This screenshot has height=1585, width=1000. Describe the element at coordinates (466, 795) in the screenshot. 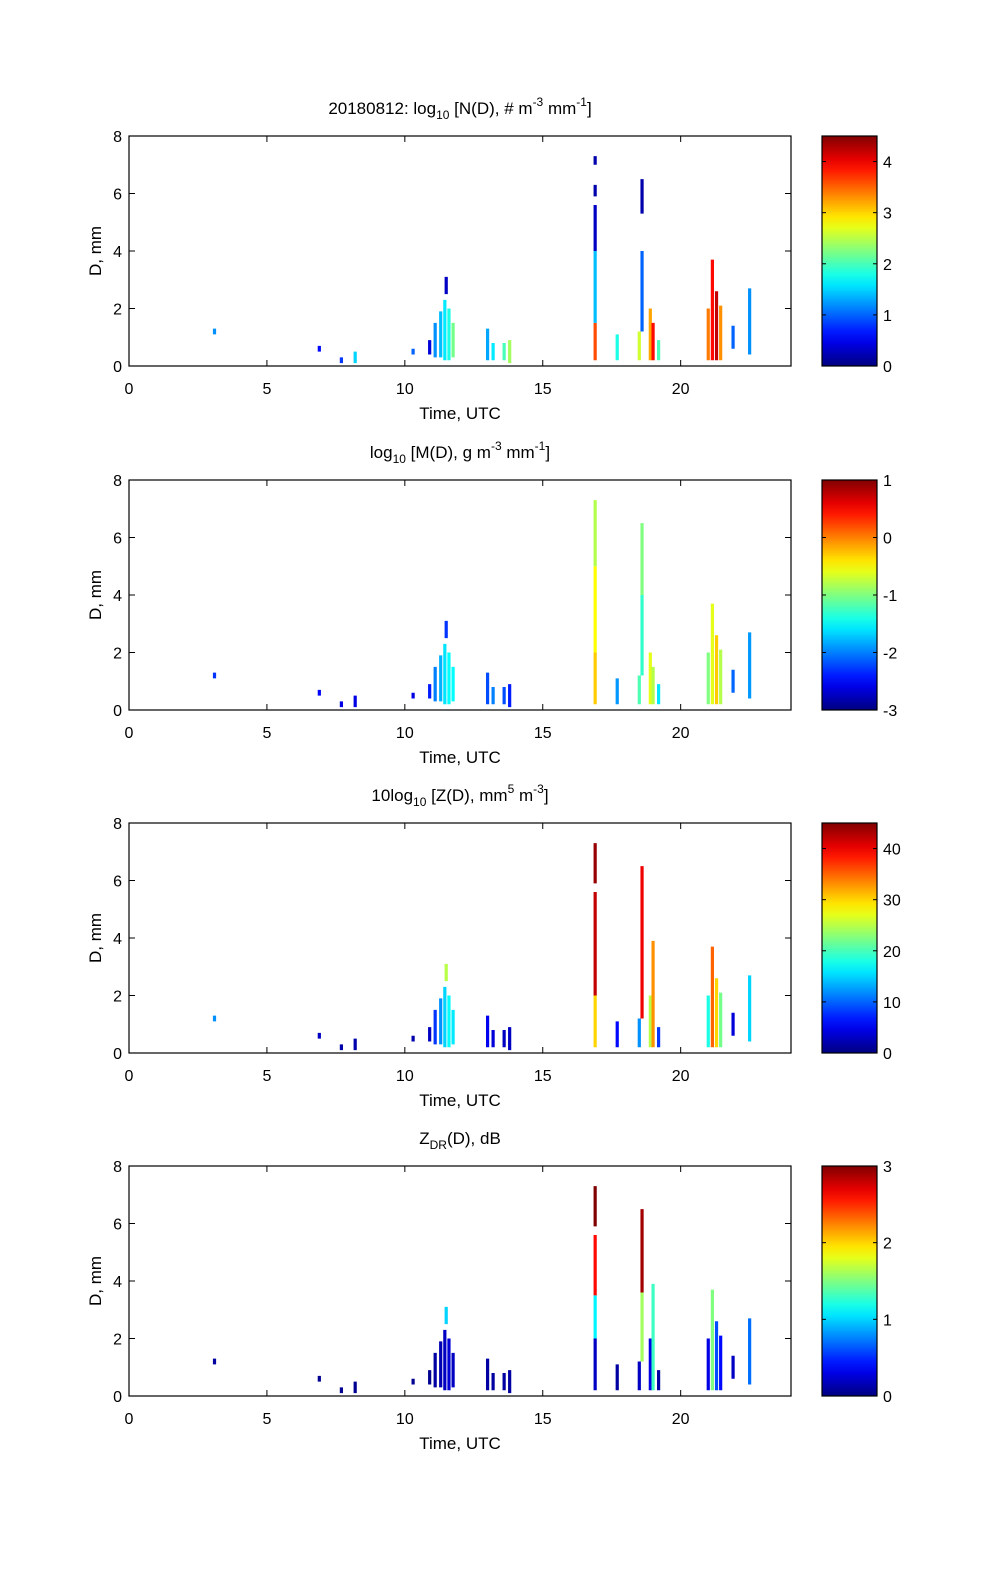

I see `title-mid1: [Z(D), mm` at that location.